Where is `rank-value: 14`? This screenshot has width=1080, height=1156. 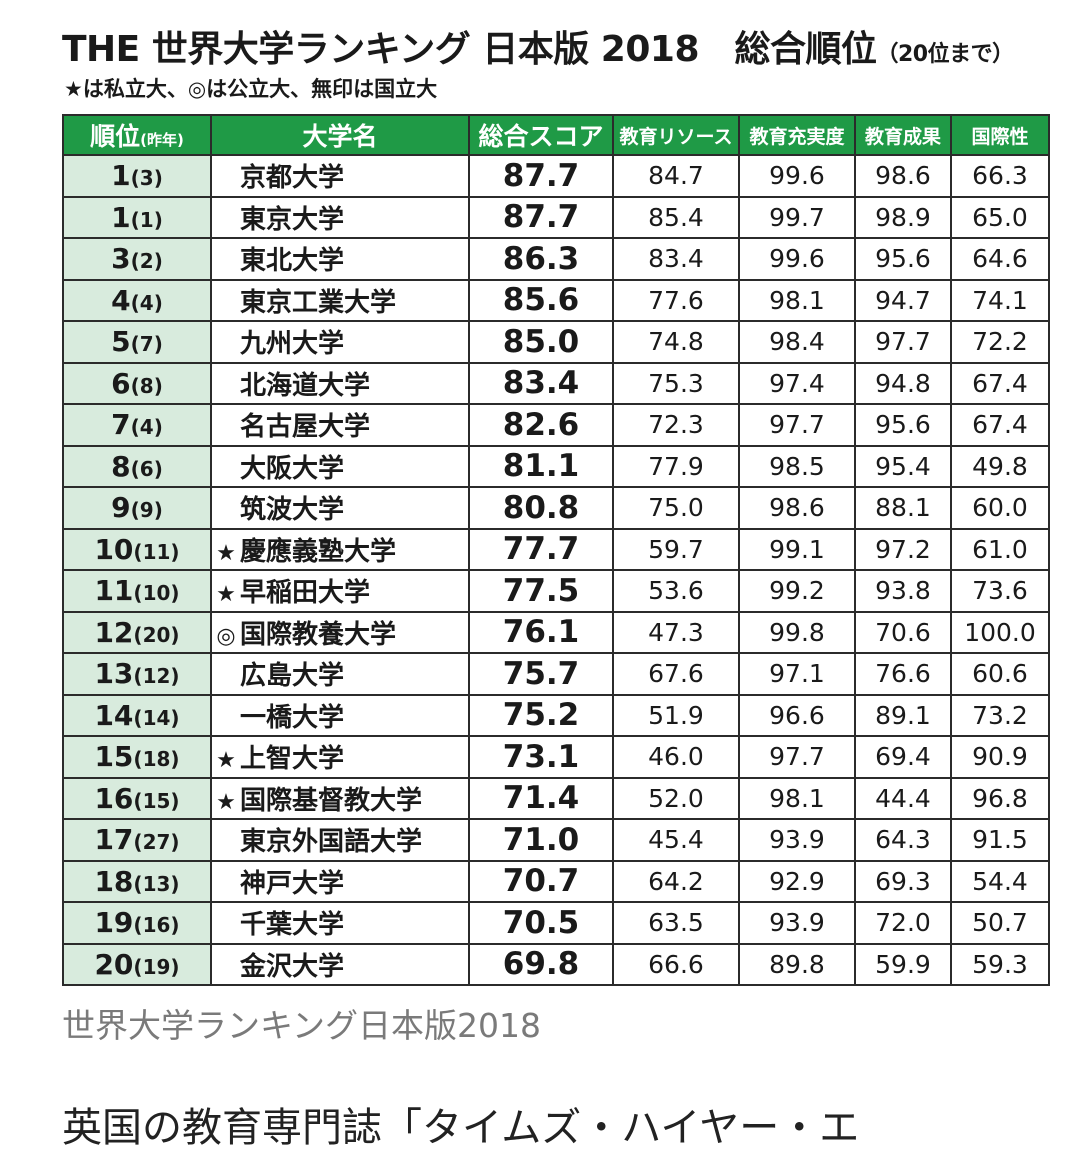 rank-value: 14 is located at coordinates (114, 715).